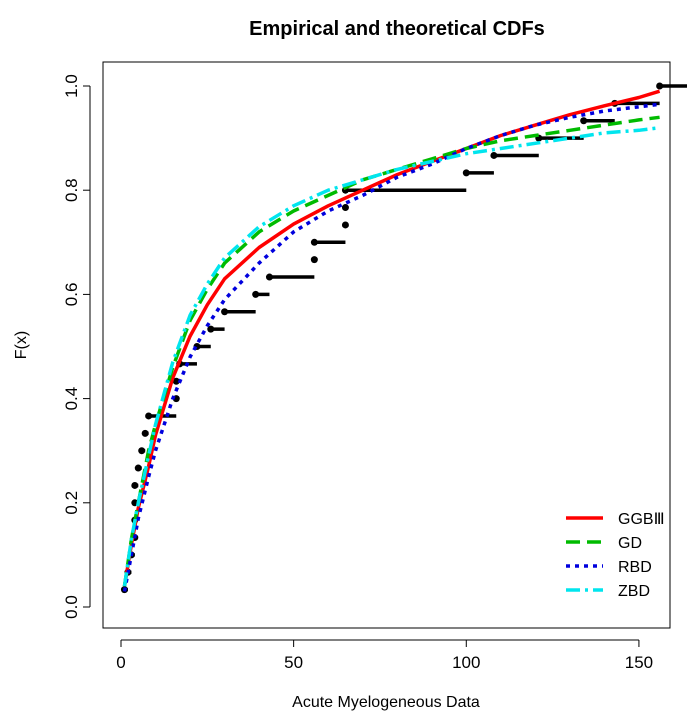 The image size is (687, 725). I want to click on y-tick-label: 0.4, so click(71, 399).